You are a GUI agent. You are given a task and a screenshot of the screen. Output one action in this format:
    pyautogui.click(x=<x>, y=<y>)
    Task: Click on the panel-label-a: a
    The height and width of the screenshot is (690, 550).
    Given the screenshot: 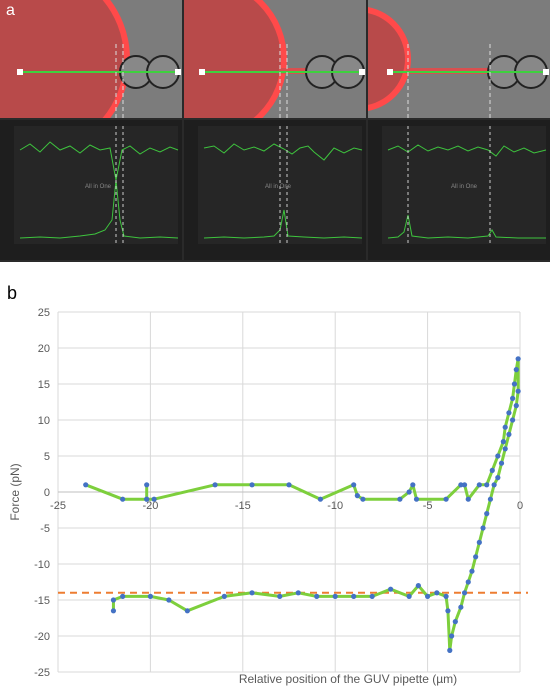 What is the action you would take?
    pyautogui.click(x=10, y=10)
    